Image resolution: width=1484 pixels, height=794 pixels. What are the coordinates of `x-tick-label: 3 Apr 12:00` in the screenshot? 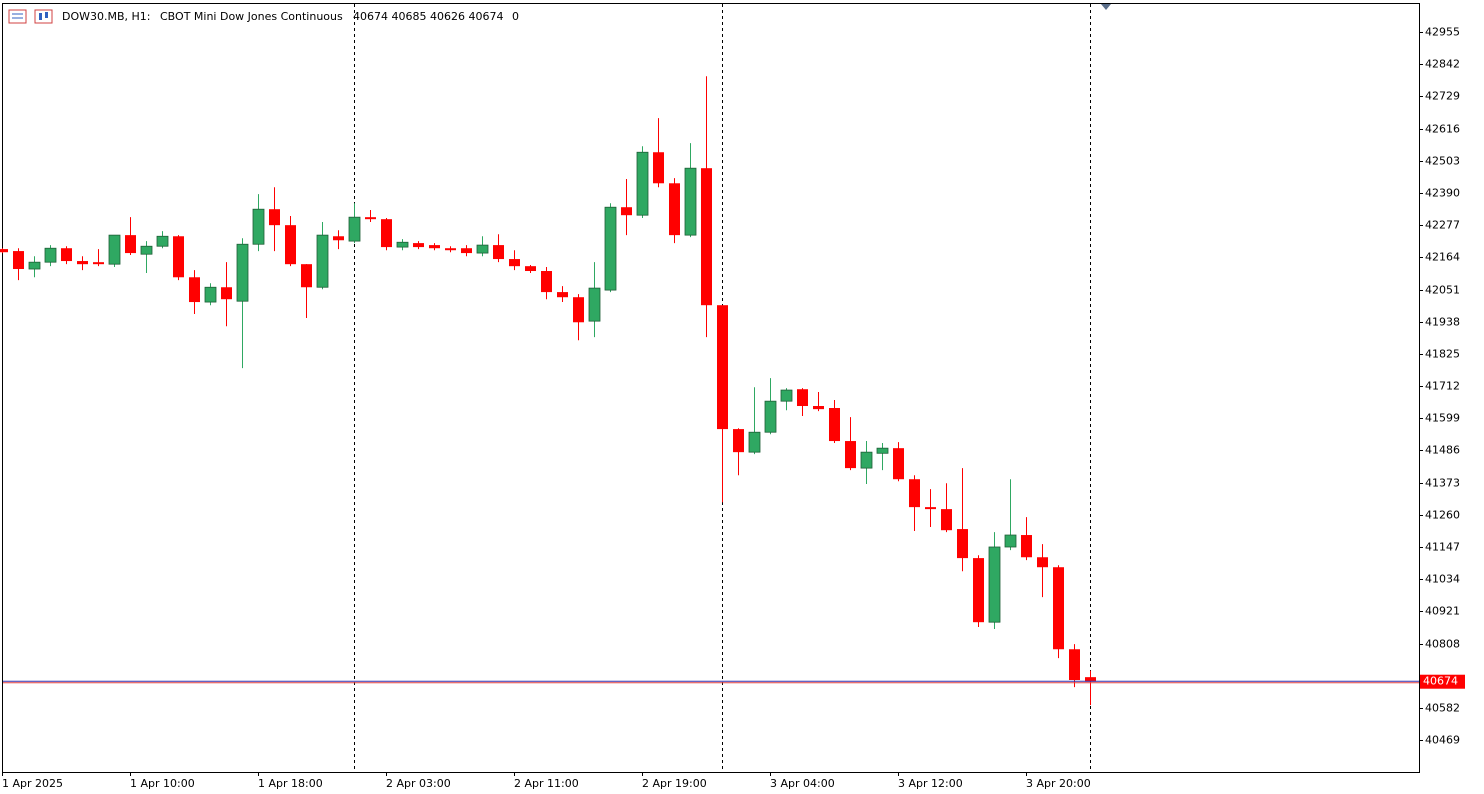 It's located at (930, 783).